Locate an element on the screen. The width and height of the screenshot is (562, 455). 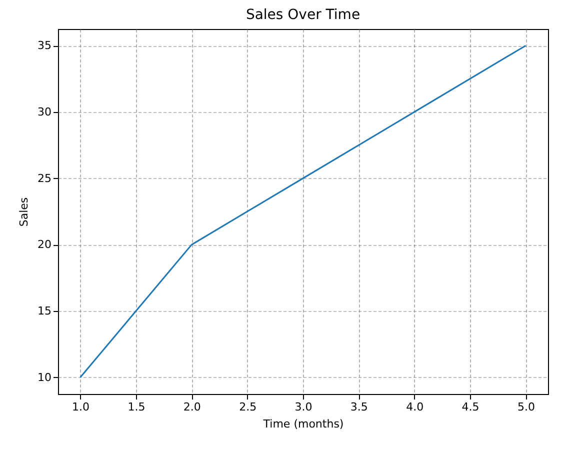
chart-title: Sales Over Time is located at coordinates (303, 15).